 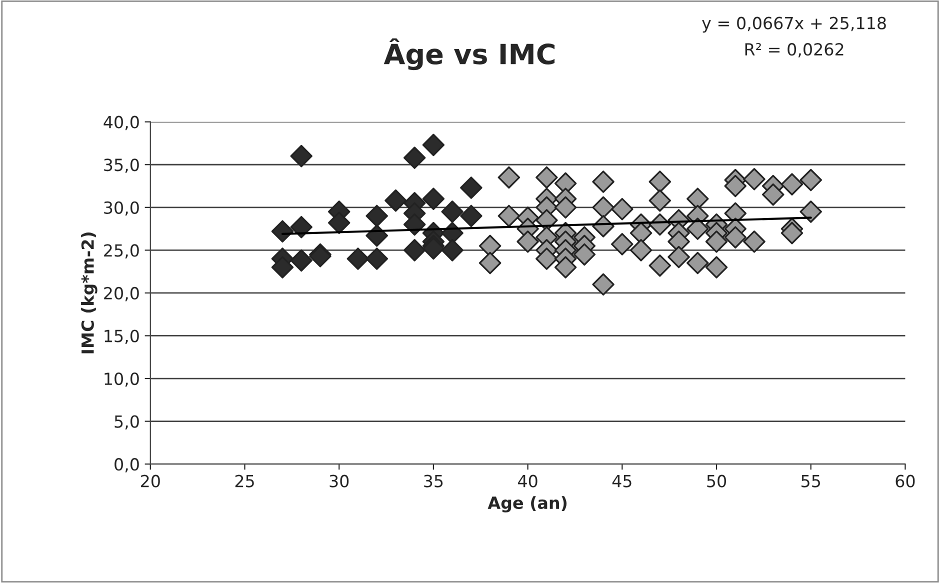 What do you see at coordinates (244, 481) in the screenshot?
I see `x-tick-label: 25` at bounding box center [244, 481].